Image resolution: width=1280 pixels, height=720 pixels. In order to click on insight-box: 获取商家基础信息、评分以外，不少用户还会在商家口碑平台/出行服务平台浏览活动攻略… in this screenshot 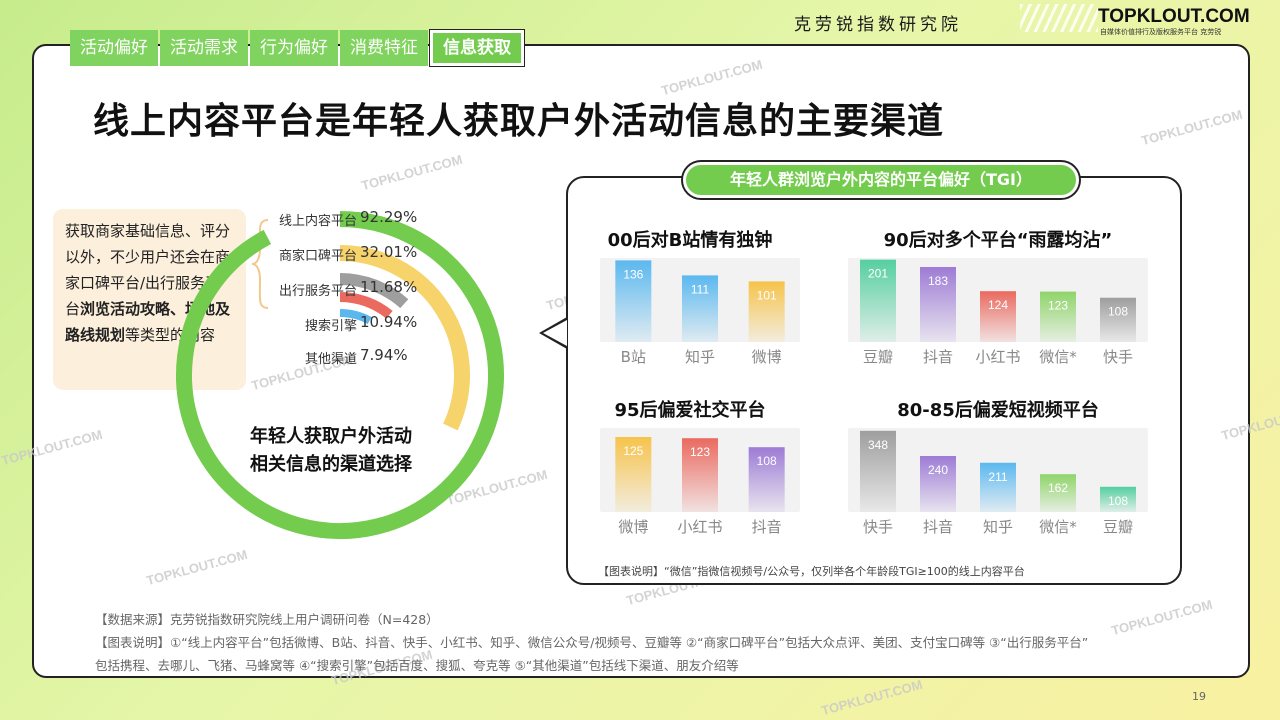, I will do `click(149, 299)`.